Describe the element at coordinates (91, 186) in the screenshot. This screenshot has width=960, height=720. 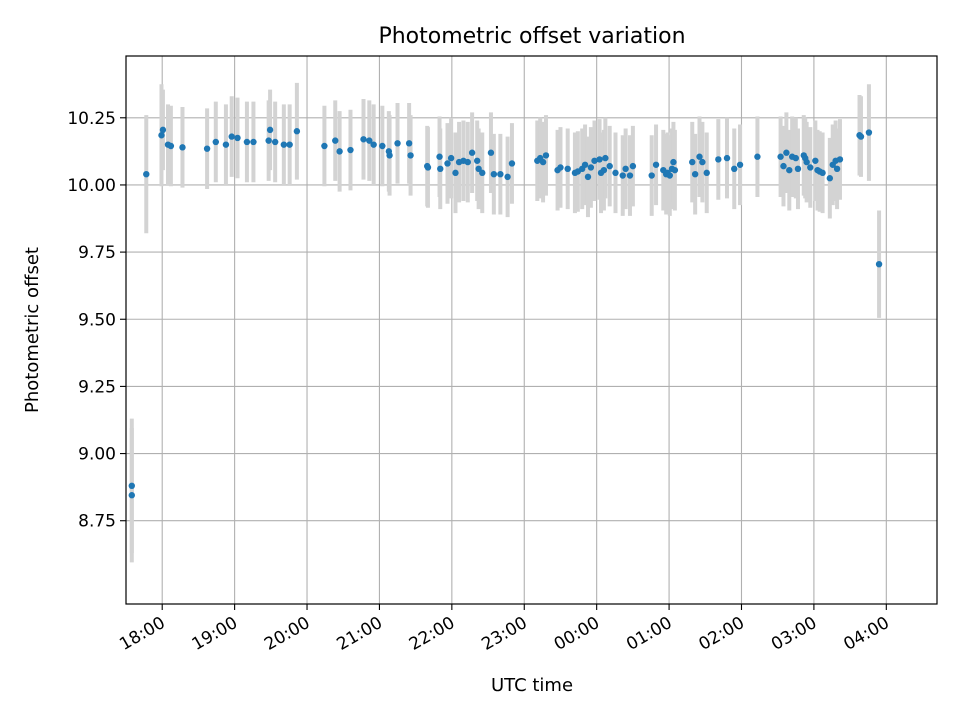
I see `y-tick-label: 10.00` at that location.